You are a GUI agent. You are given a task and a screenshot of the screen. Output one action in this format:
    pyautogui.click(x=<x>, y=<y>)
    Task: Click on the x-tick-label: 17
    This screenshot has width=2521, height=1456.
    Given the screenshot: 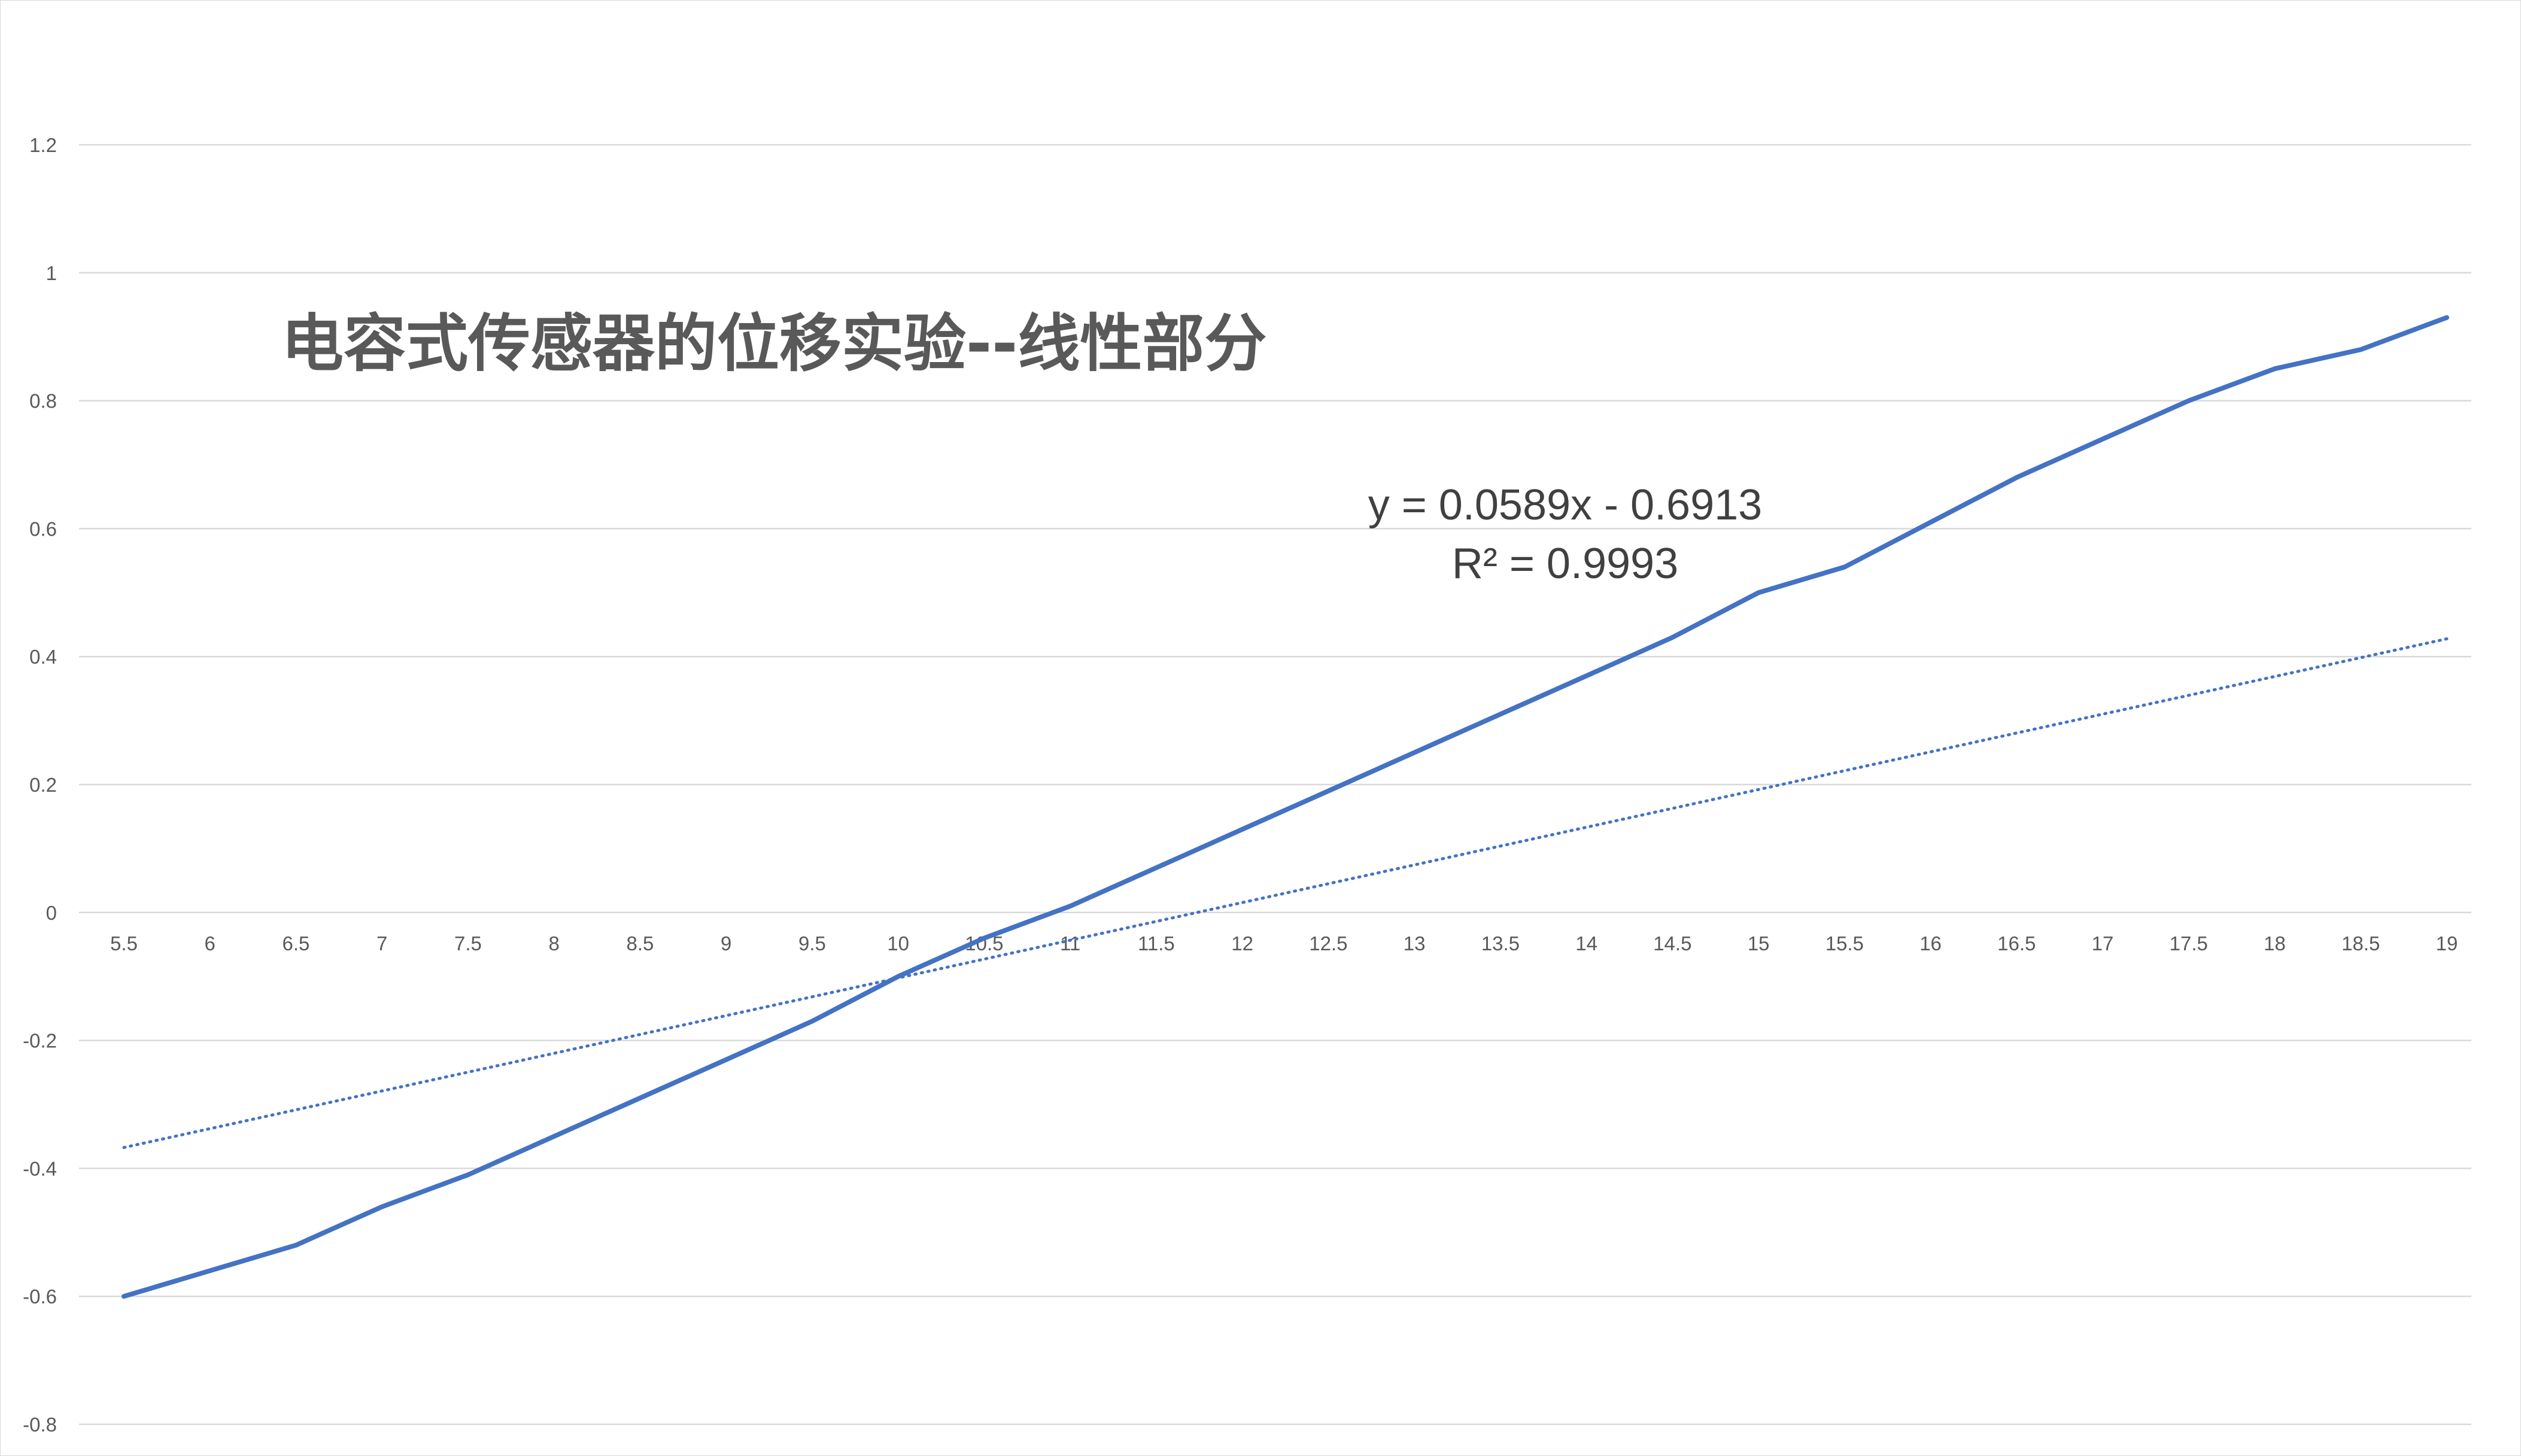 What is the action you would take?
    pyautogui.click(x=2103, y=943)
    